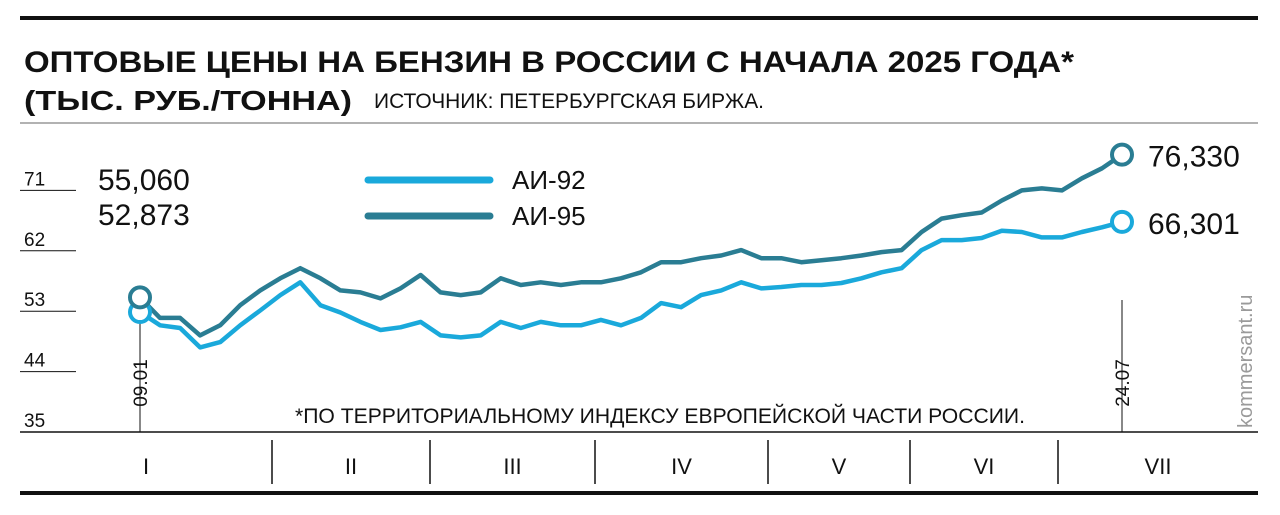 This screenshot has height=515, width=1280. Describe the element at coordinates (1123, 383) in the screenshot. I see `x-tick-label: 24.07` at that location.